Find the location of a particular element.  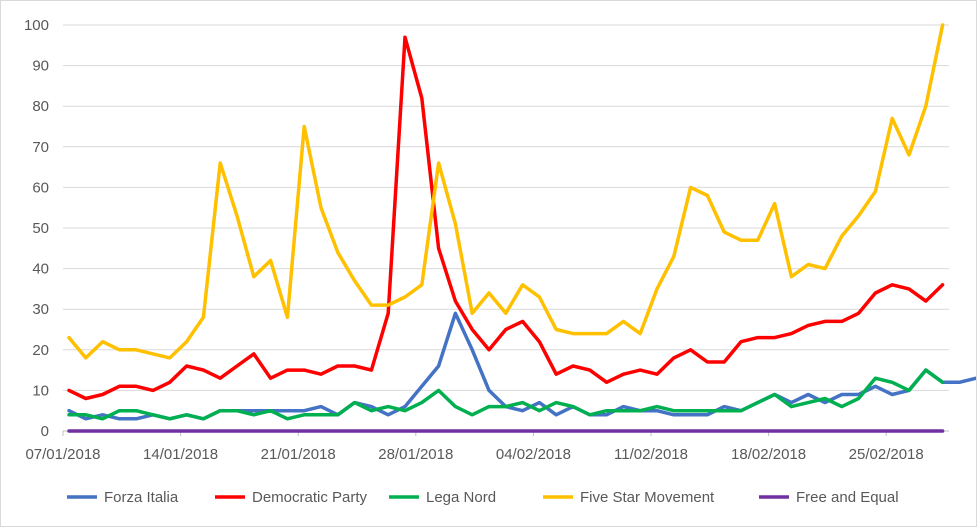

legend-item: Free and Equal is located at coordinates (829, 497).